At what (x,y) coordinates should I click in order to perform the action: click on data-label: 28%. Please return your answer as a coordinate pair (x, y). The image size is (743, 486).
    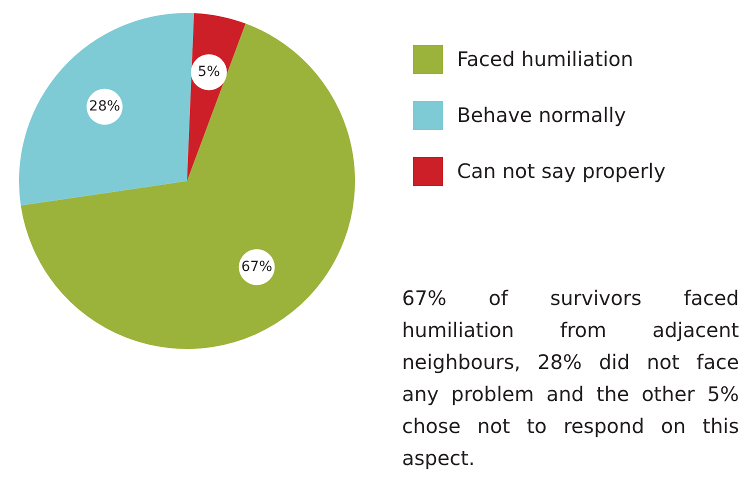
    Looking at the image, I should click on (104, 106).